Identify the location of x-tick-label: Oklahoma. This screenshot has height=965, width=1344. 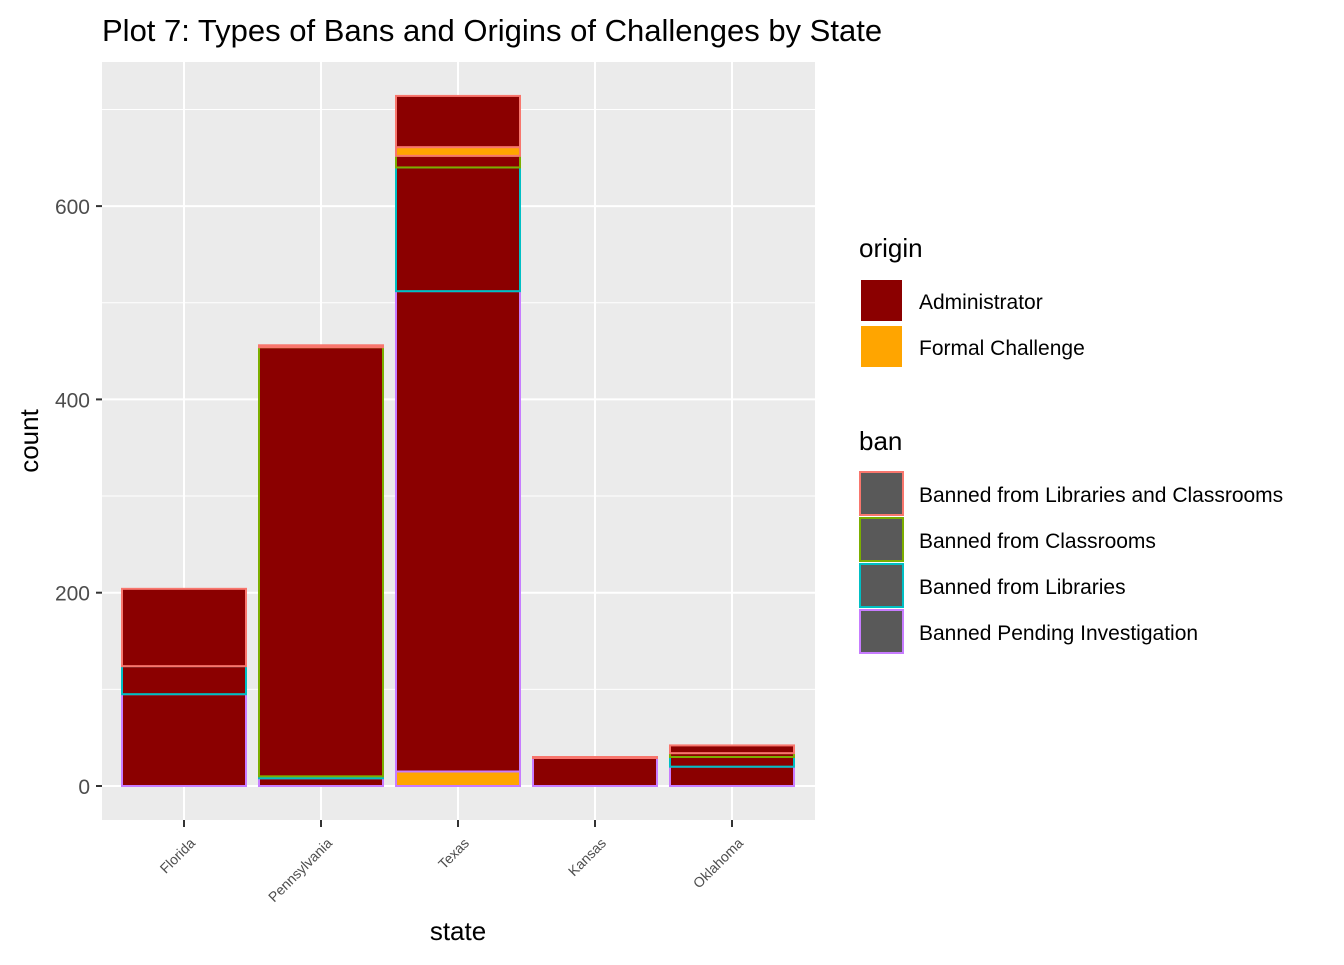
(718, 863).